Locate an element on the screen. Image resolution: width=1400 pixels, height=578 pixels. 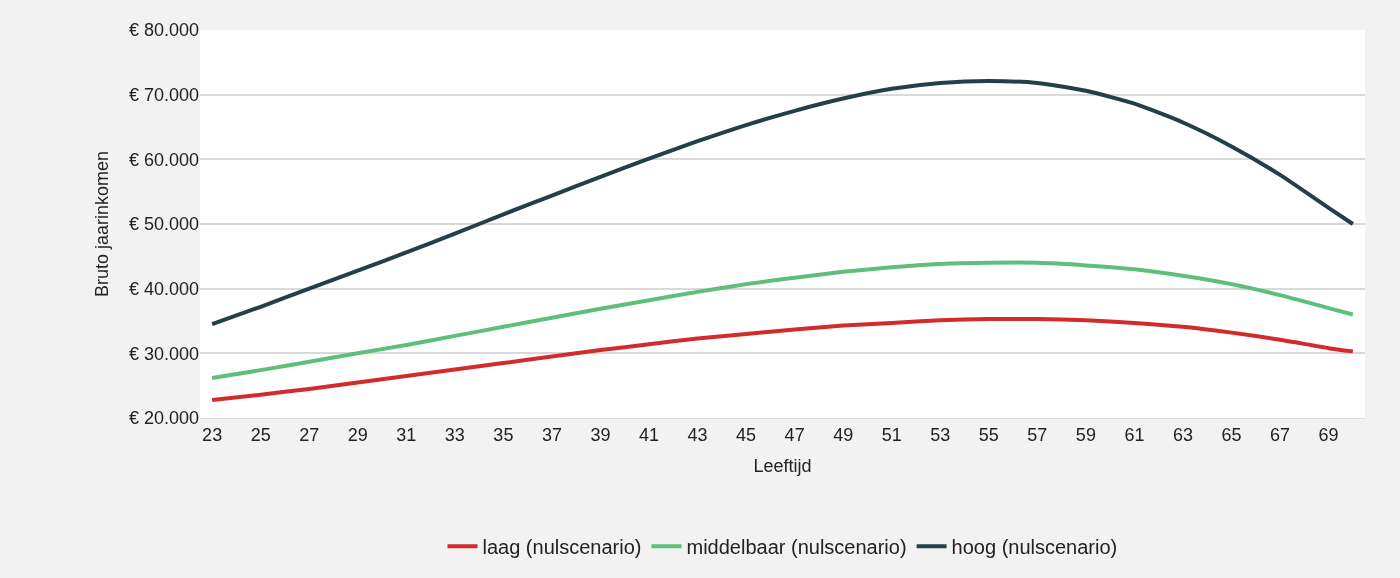
y-tick-label: € 80.000 is located at coordinates (163, 30).